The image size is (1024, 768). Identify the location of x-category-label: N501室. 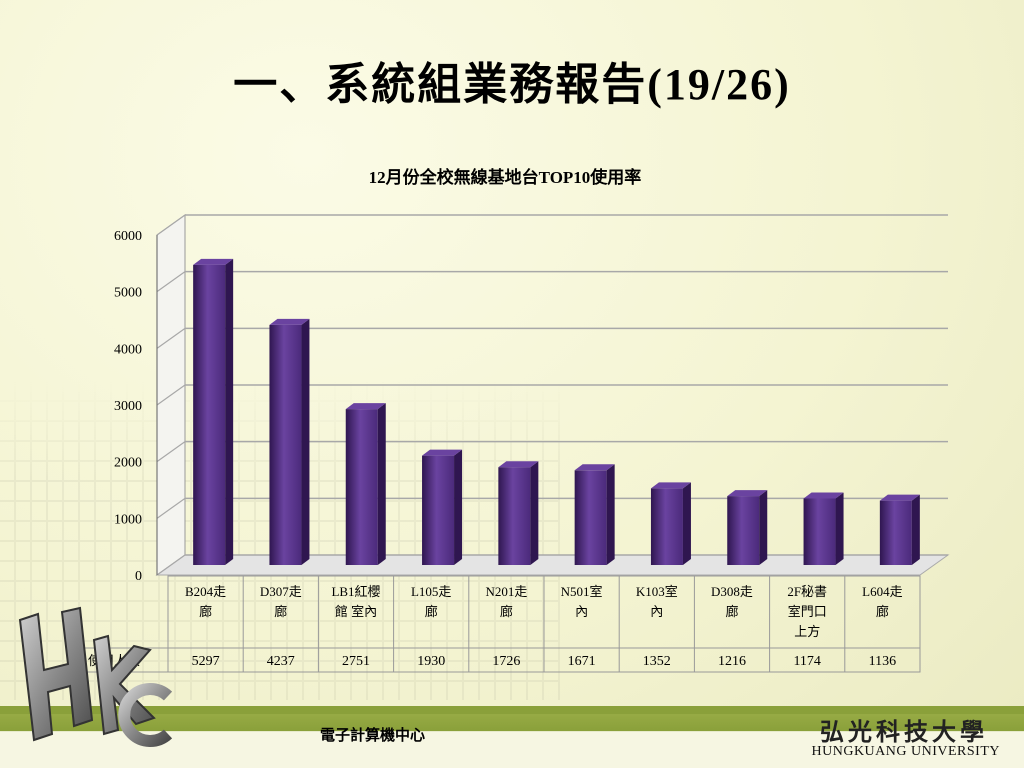
(582, 591).